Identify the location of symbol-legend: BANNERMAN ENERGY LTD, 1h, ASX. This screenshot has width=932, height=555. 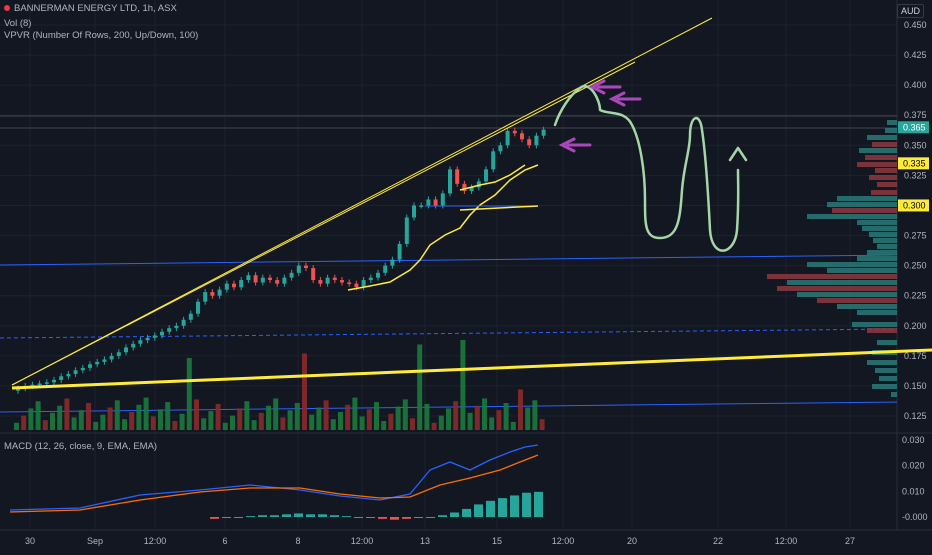
(90, 8).